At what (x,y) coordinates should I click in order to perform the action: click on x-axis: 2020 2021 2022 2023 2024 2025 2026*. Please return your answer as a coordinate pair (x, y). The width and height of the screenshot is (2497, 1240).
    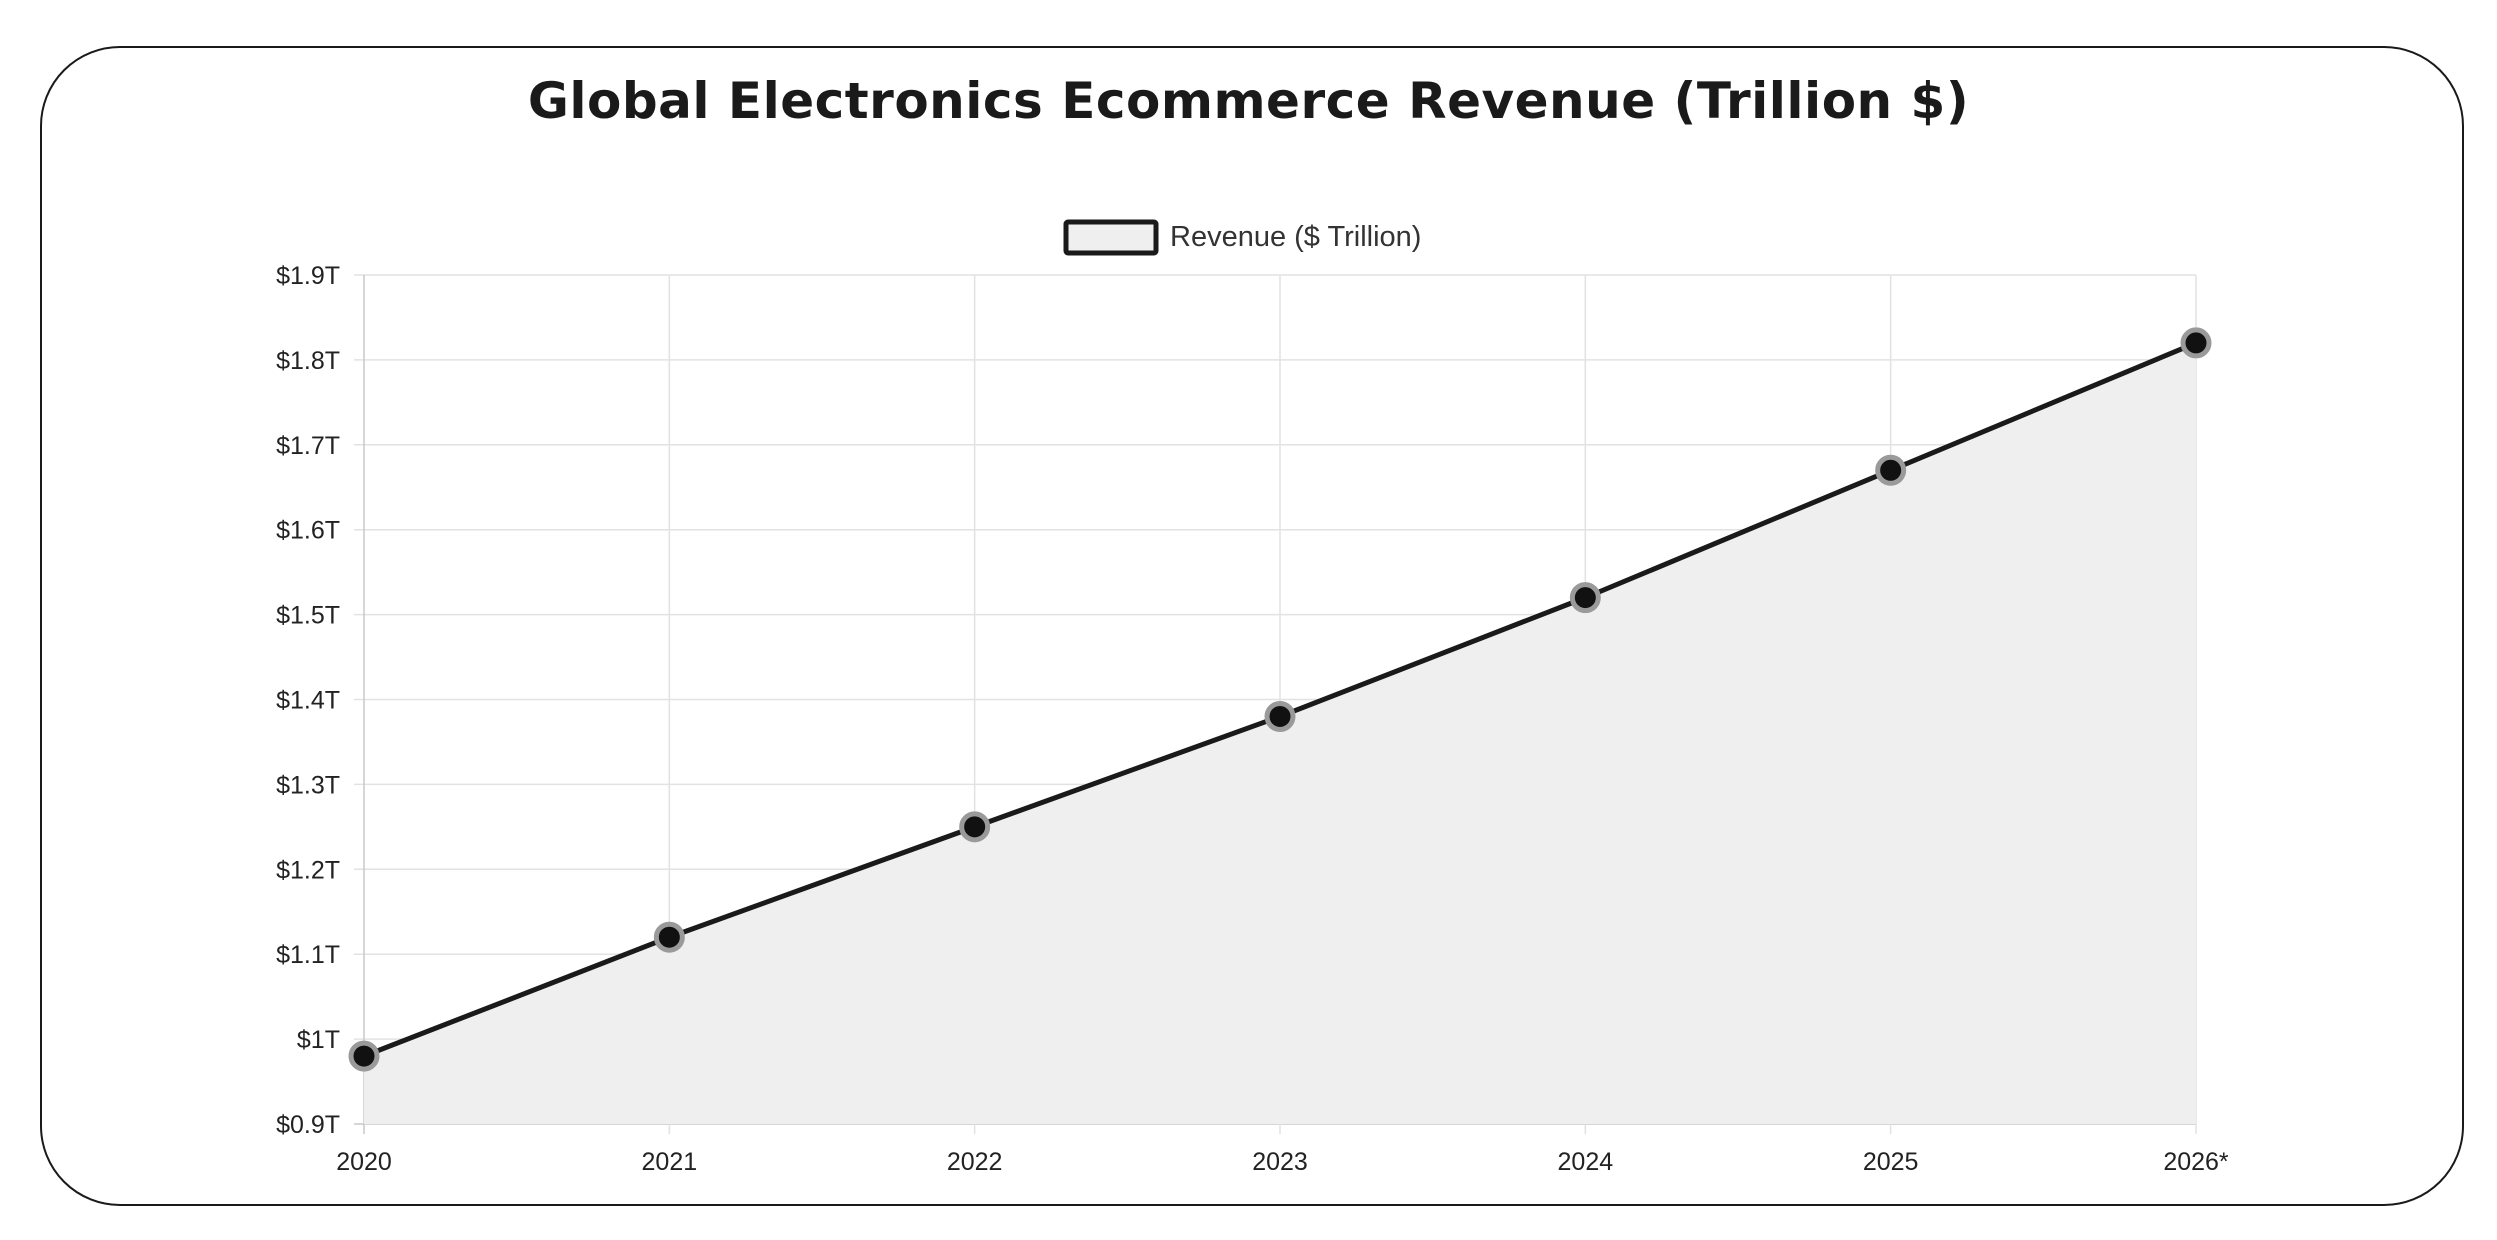
    Looking at the image, I should click on (1282, 1162).